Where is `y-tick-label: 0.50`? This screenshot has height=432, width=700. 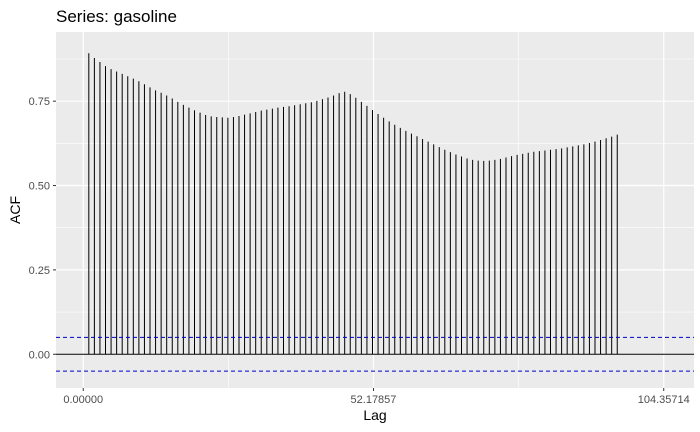 y-tick-label: 0.50 is located at coordinates (39, 187).